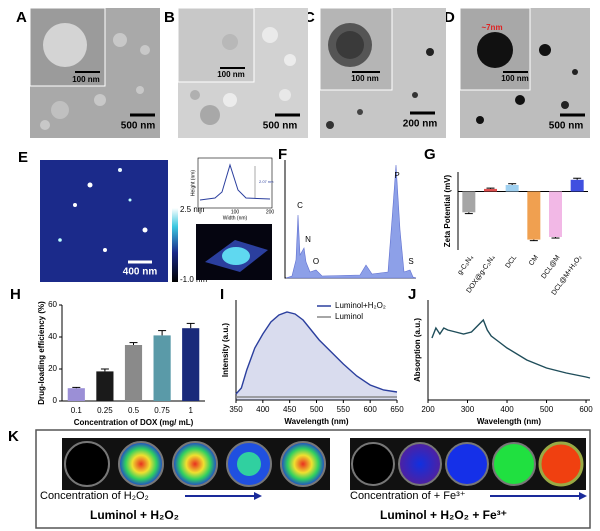 Image resolution: width=600 pixels, height=531 pixels. What do you see at coordinates (466, 265) in the screenshot?
I see `x-tick-label: g-C₃N₄` at bounding box center [466, 265].